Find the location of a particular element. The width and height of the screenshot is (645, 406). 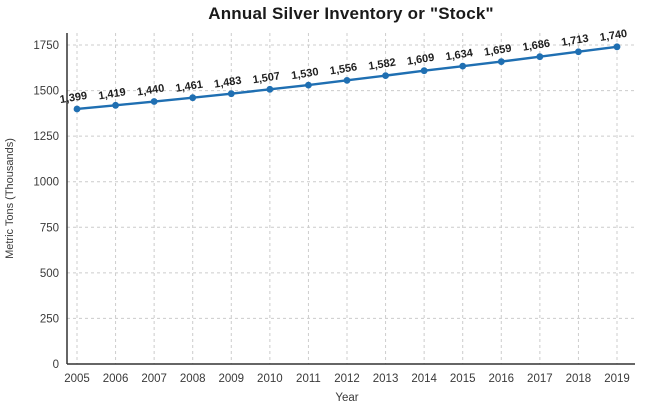

y-tick-label: 1500 is located at coordinates (46, 92).